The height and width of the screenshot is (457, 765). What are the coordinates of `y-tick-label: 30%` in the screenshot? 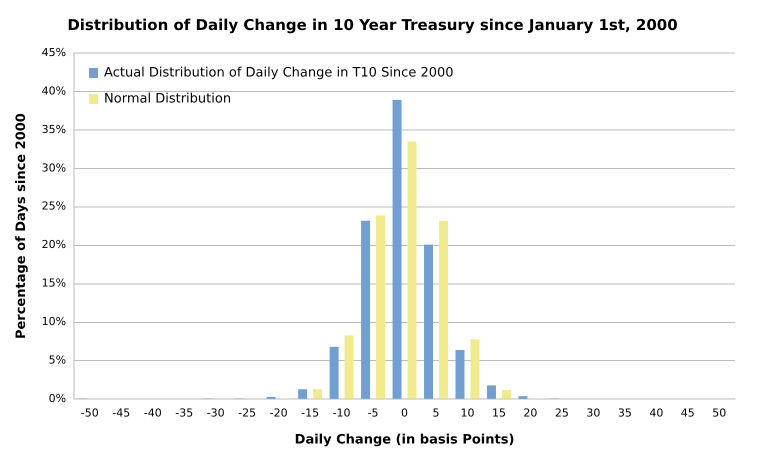 It's located at (54, 167).